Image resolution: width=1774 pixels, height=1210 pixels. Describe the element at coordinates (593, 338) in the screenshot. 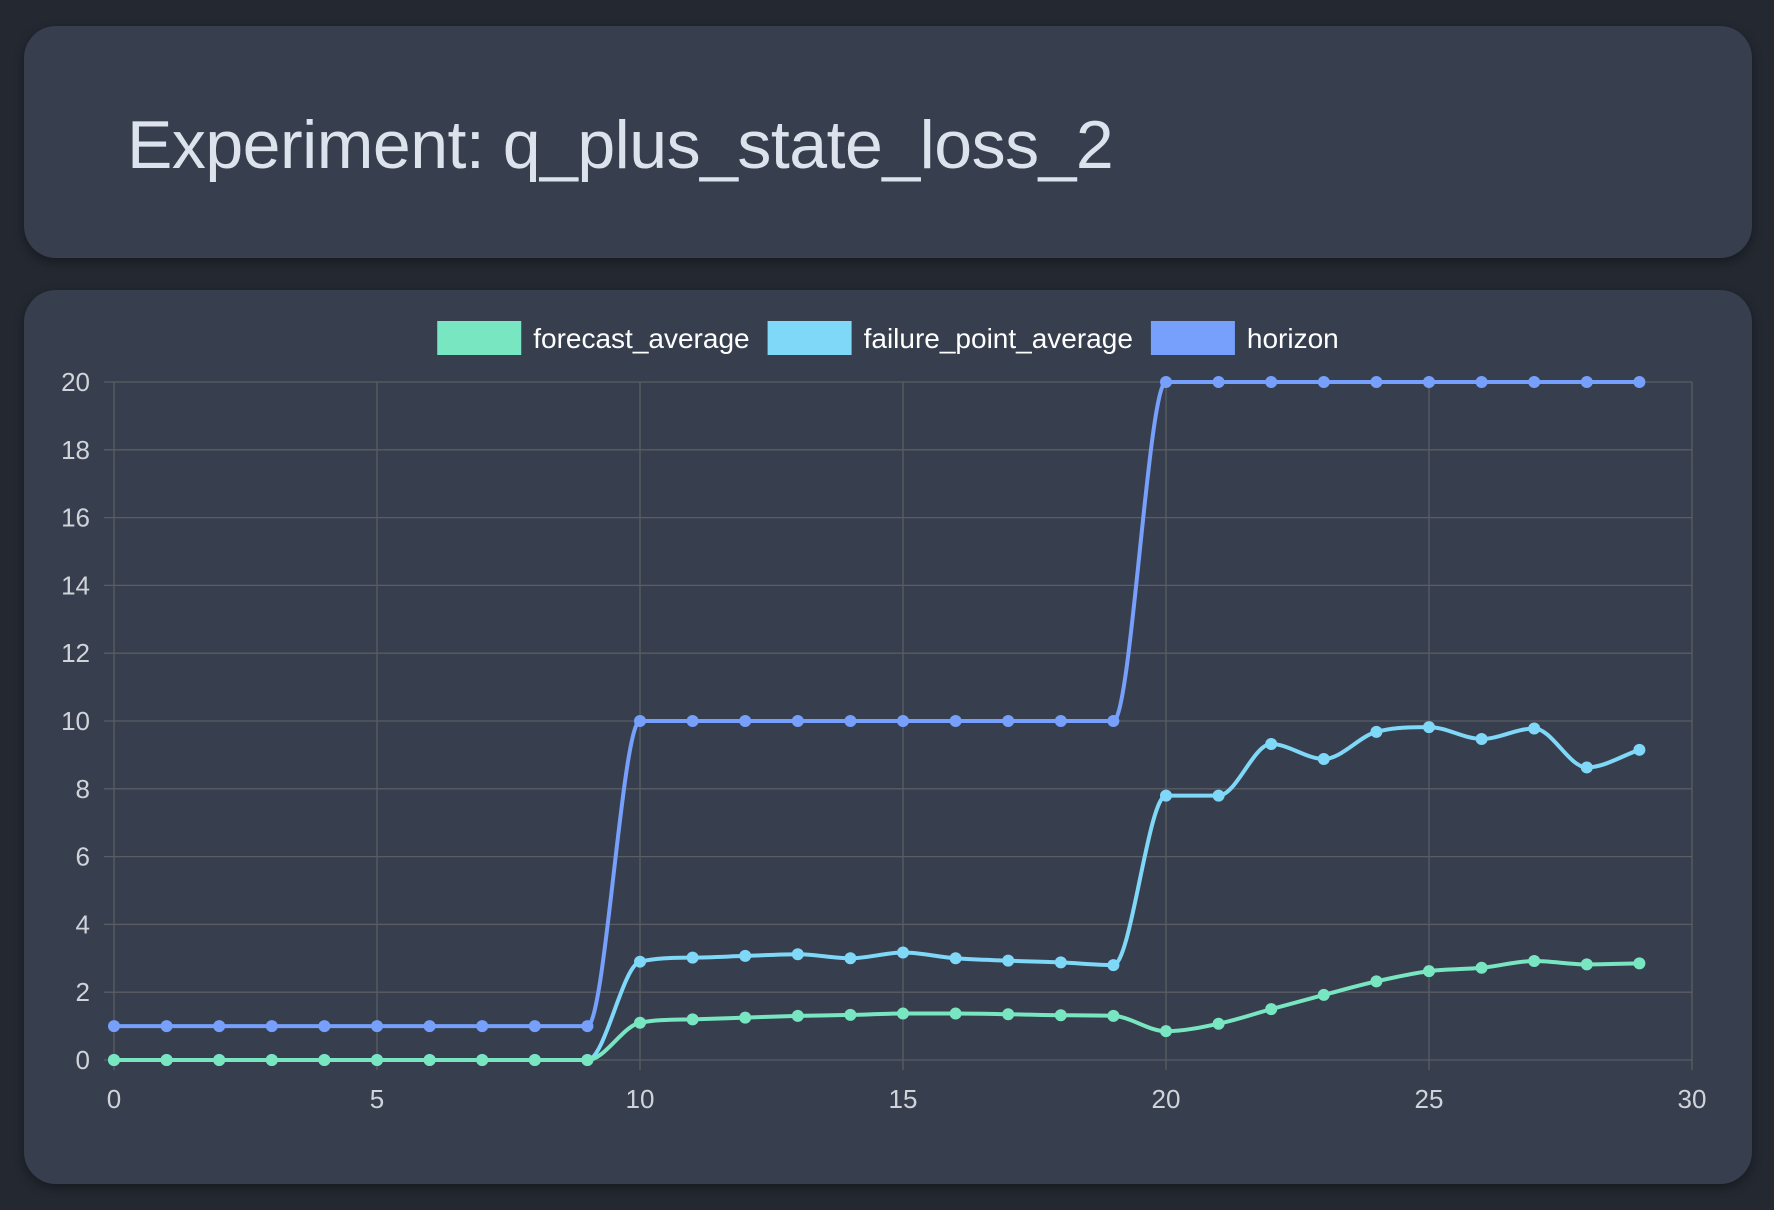

I see `legend-item-forecast-average: forecast_average` at that location.